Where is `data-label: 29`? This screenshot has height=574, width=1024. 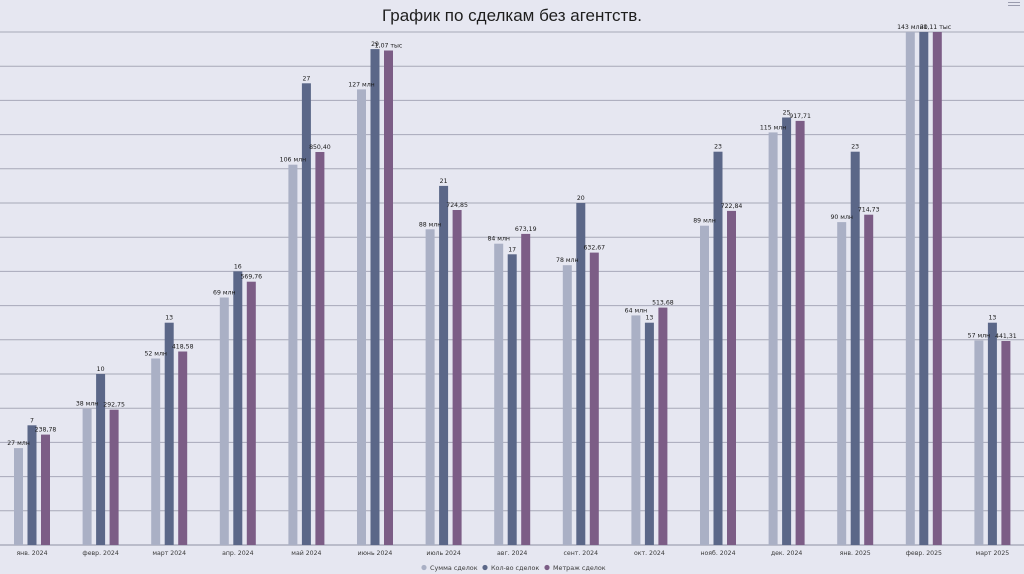
data-label: 29 is located at coordinates (375, 44).